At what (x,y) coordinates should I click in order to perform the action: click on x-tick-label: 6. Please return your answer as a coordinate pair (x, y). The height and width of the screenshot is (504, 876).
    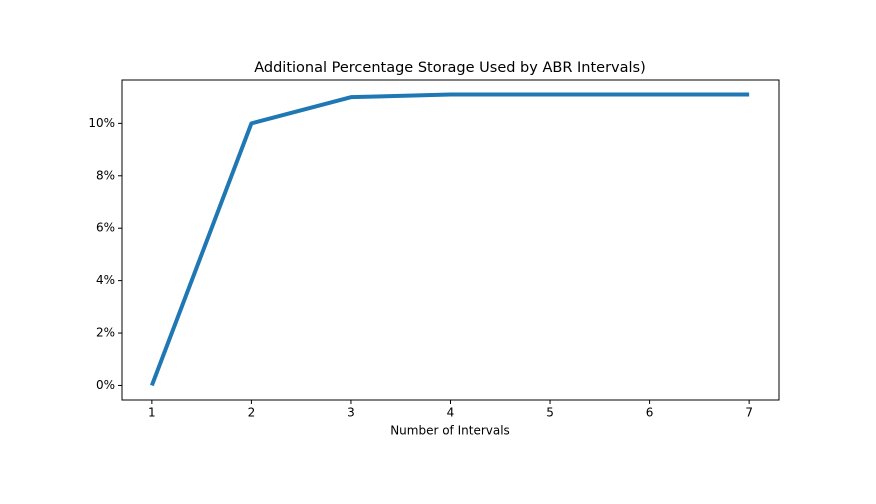
    Looking at the image, I should click on (650, 413).